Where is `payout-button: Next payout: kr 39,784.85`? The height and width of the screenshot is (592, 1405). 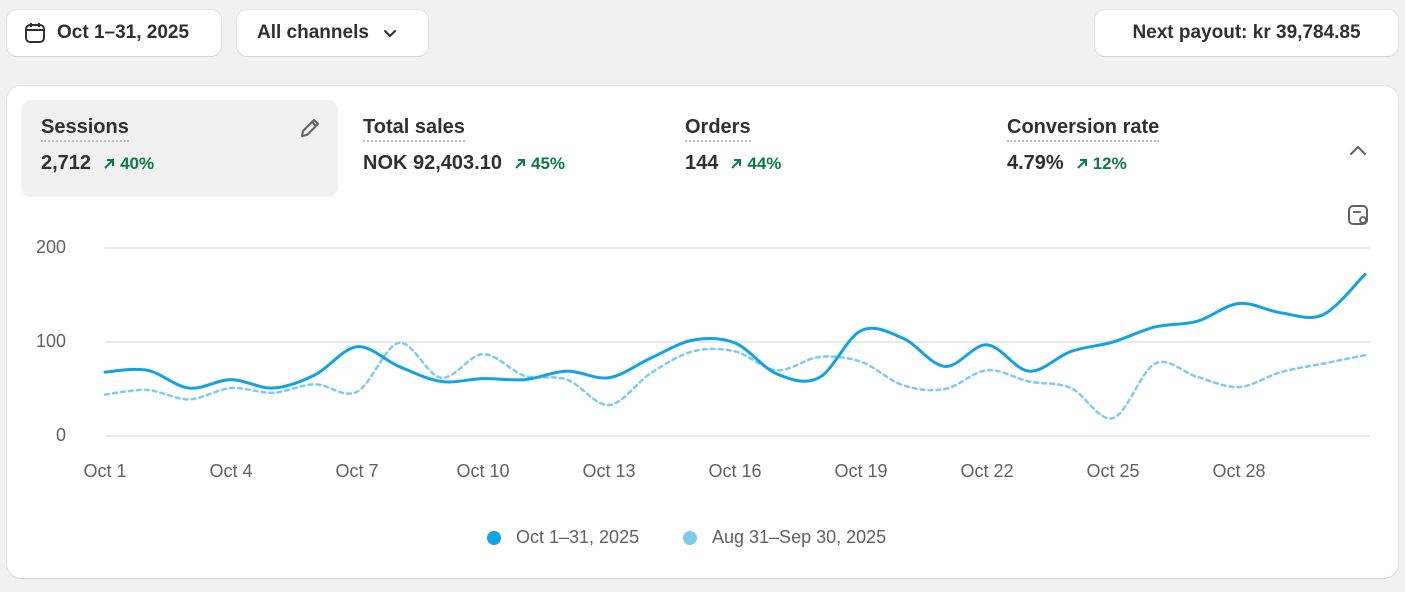 payout-button: Next payout: kr 39,784.85 is located at coordinates (1246, 33).